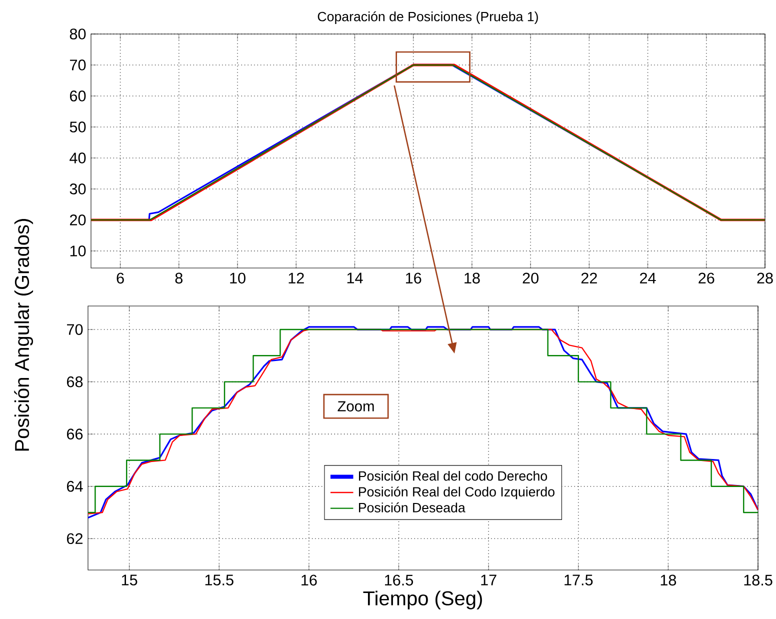  I want to click on y-tick-label: 50, so click(78, 127).